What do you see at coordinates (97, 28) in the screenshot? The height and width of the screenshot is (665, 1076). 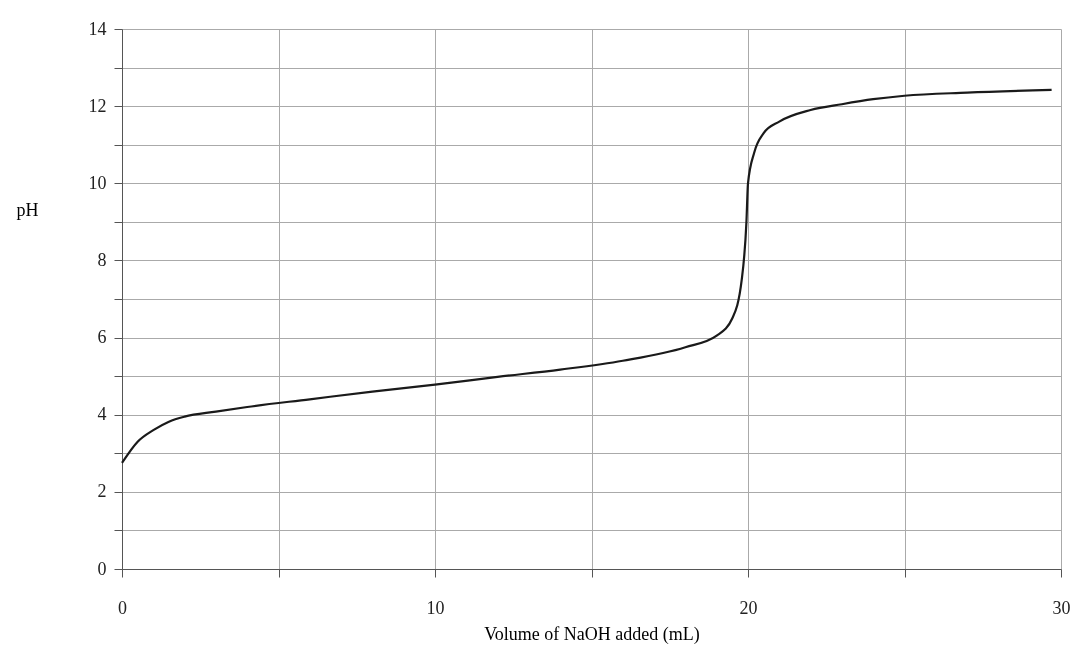 I see `y-tick-label: 14` at bounding box center [97, 28].